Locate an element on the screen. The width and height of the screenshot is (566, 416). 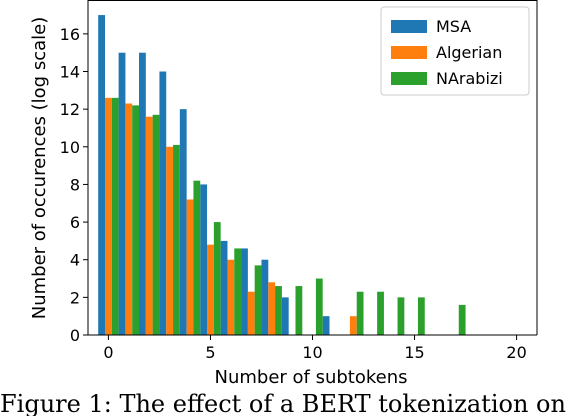
y-tick-label: 6 is located at coordinates (75, 222).